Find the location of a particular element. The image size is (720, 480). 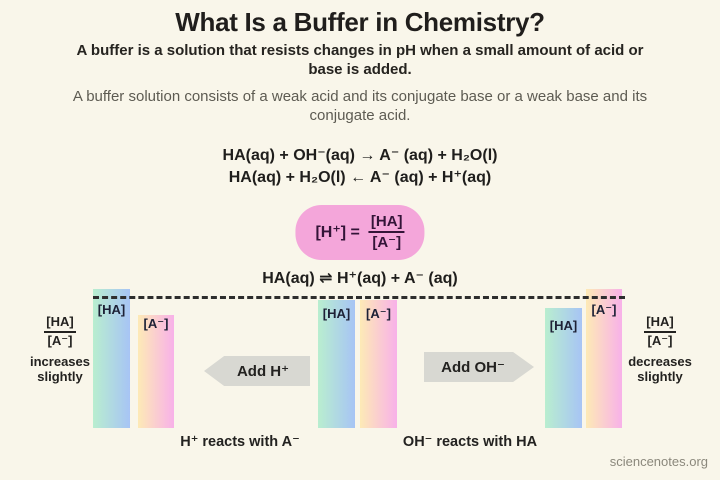

hydrogen-ion-formula-box: [H⁺] = [HA] [A⁻] is located at coordinates (360, 232).